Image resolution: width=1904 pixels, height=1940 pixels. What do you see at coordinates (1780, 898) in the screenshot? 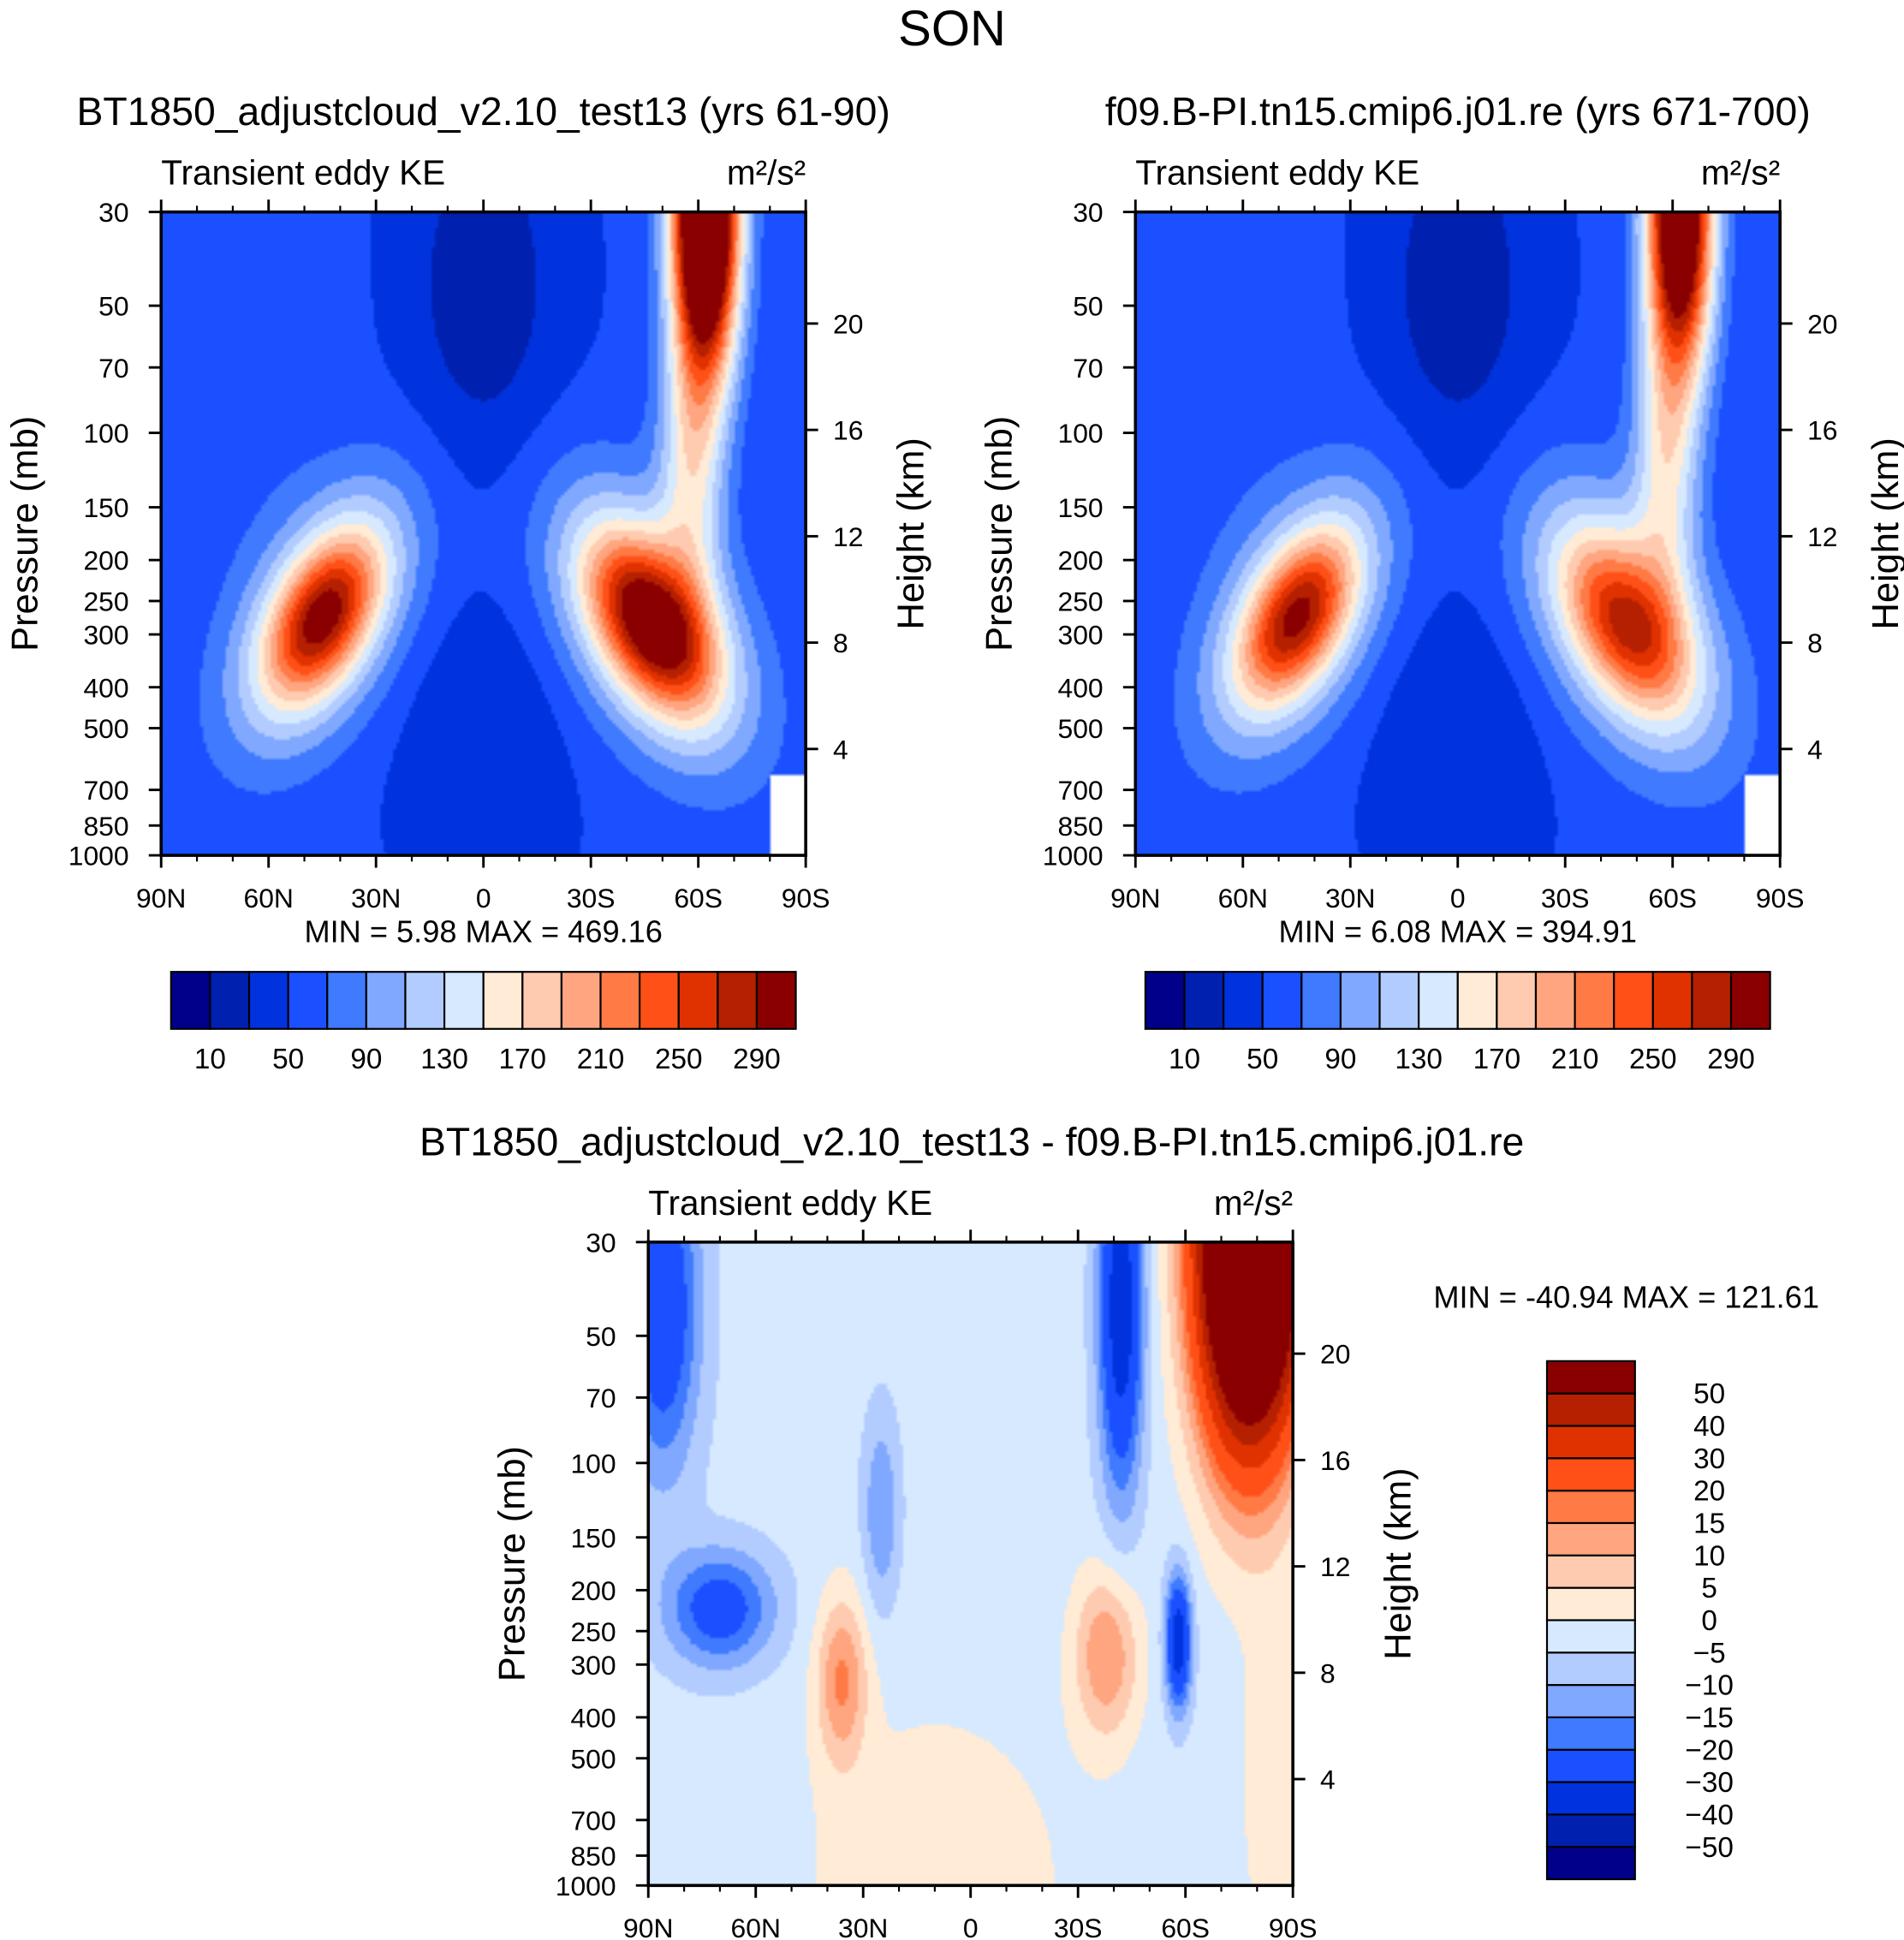
I see `x-tick-label: 90S` at bounding box center [1780, 898].